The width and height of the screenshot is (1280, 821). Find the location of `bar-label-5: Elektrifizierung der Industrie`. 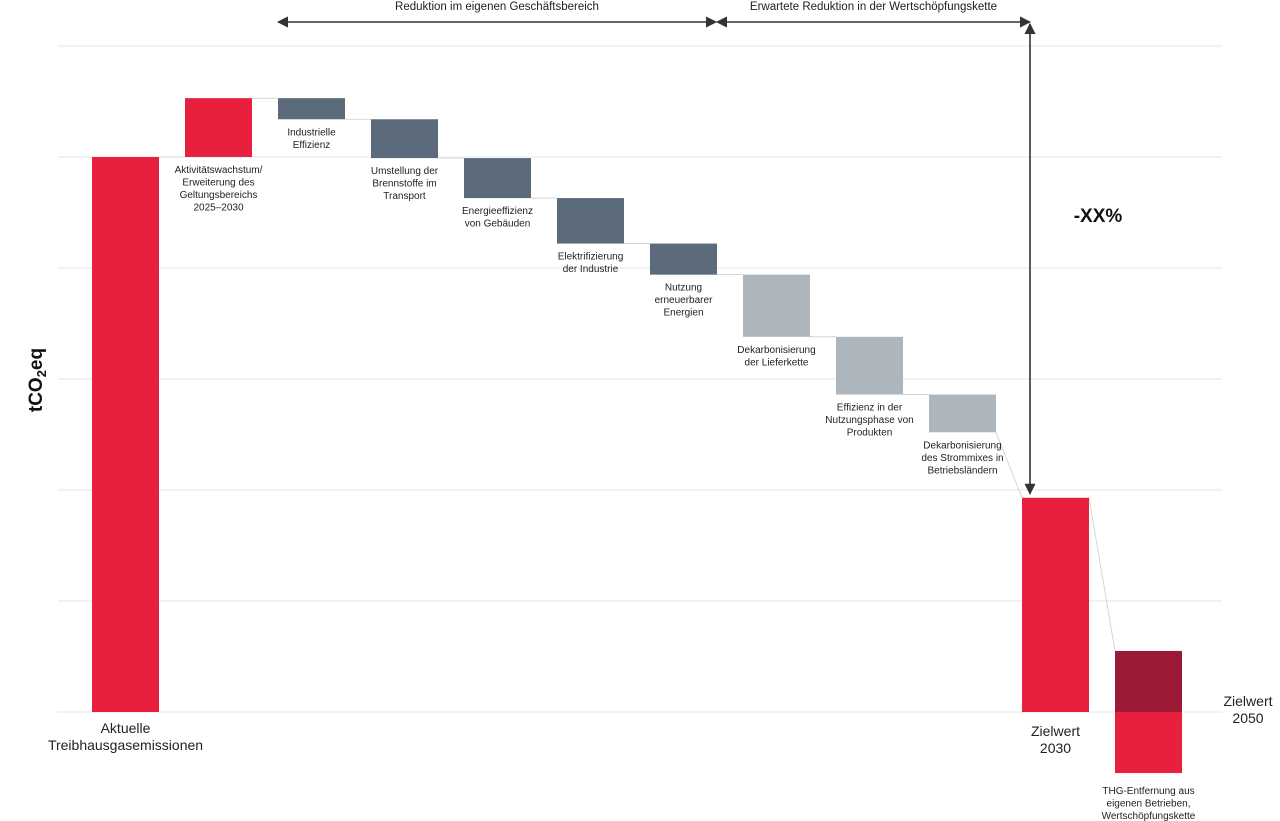

bar-label-5: Elektrifizierung der Industrie is located at coordinates (591, 264).